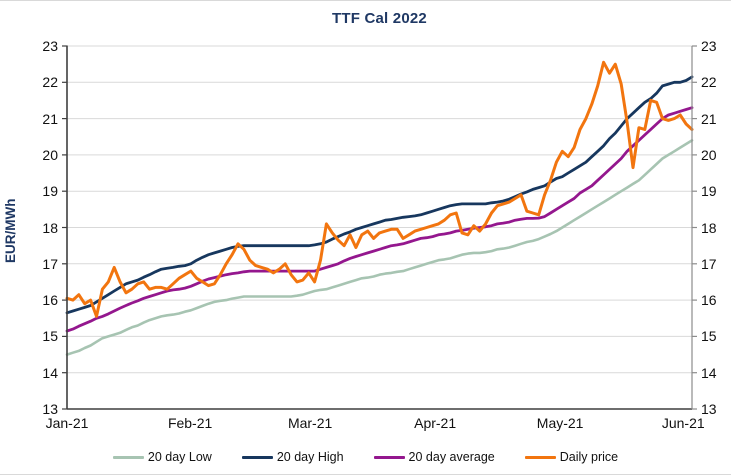 The width and height of the screenshot is (731, 475). I want to click on x-tick-label: Jan-21, so click(67, 423).